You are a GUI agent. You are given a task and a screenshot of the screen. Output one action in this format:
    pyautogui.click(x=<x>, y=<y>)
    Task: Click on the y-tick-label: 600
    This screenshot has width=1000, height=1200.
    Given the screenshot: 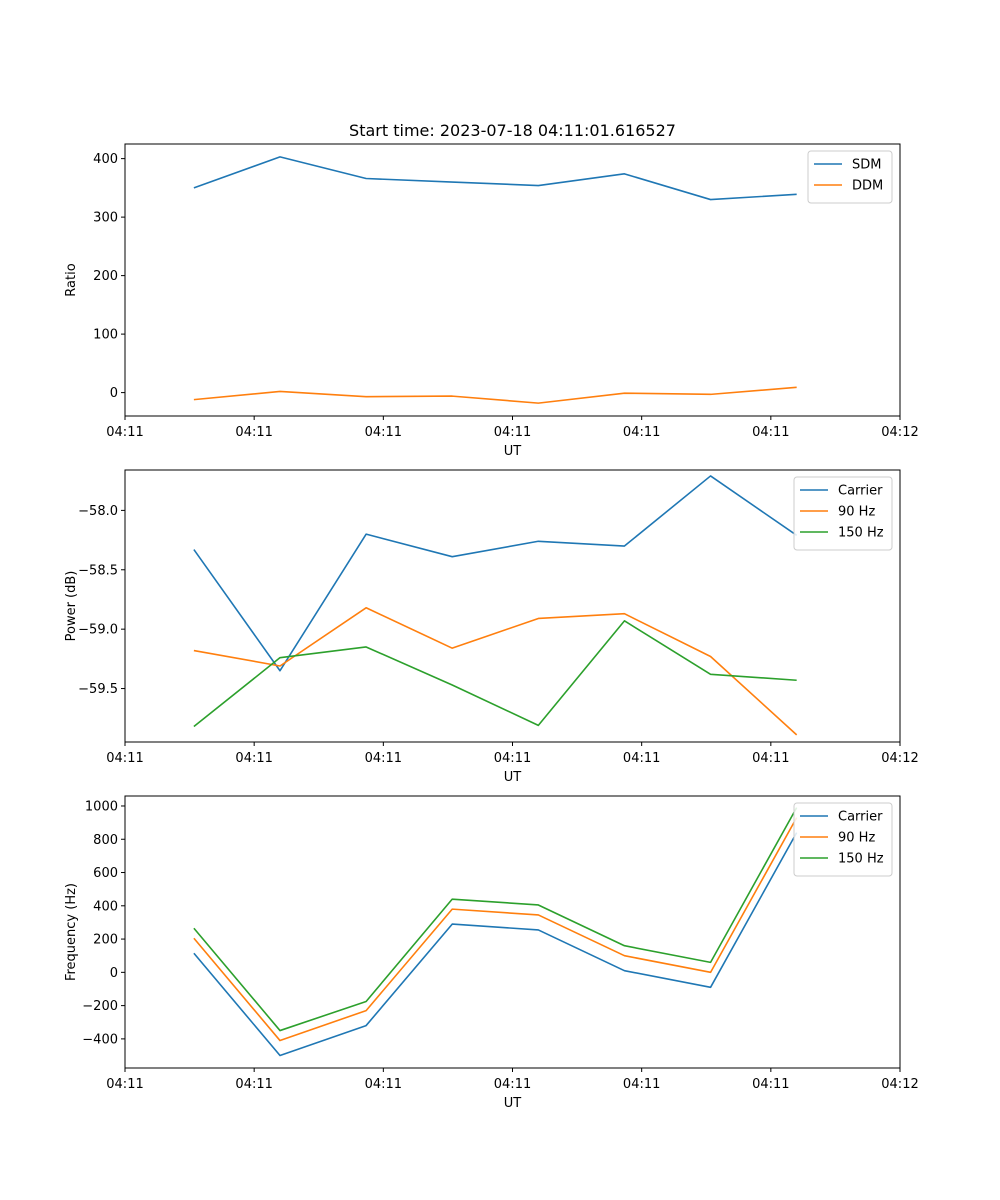 What is the action you would take?
    pyautogui.click(x=105, y=873)
    